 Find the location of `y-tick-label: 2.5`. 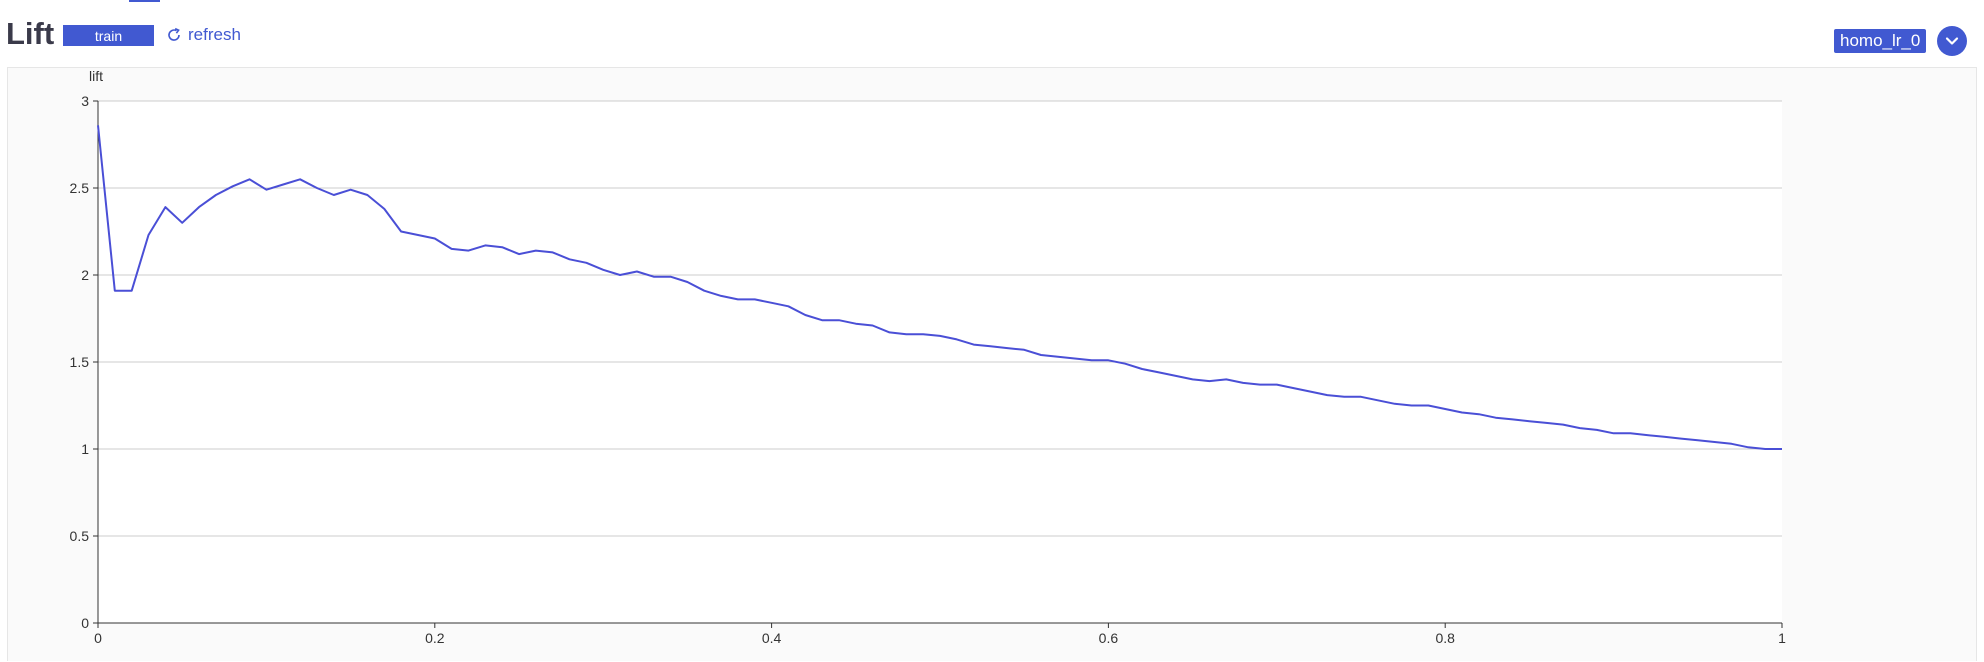

y-tick-label: 2.5 is located at coordinates (80, 188).